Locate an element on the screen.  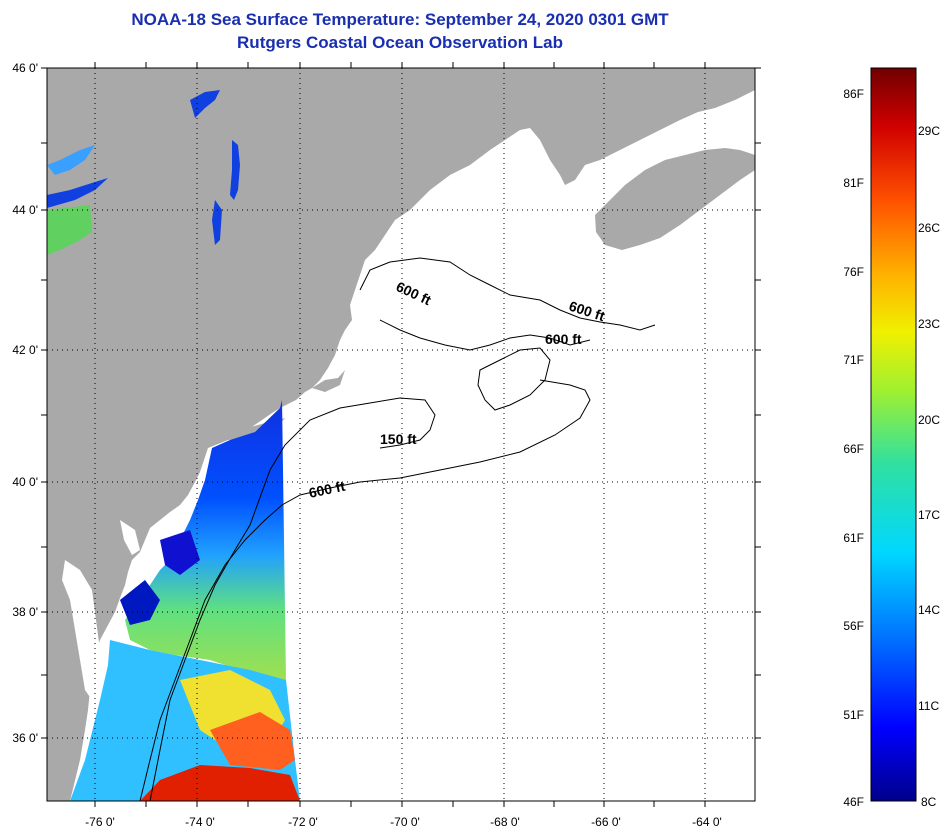
lon-label: -70 0' is located at coordinates (405, 822).